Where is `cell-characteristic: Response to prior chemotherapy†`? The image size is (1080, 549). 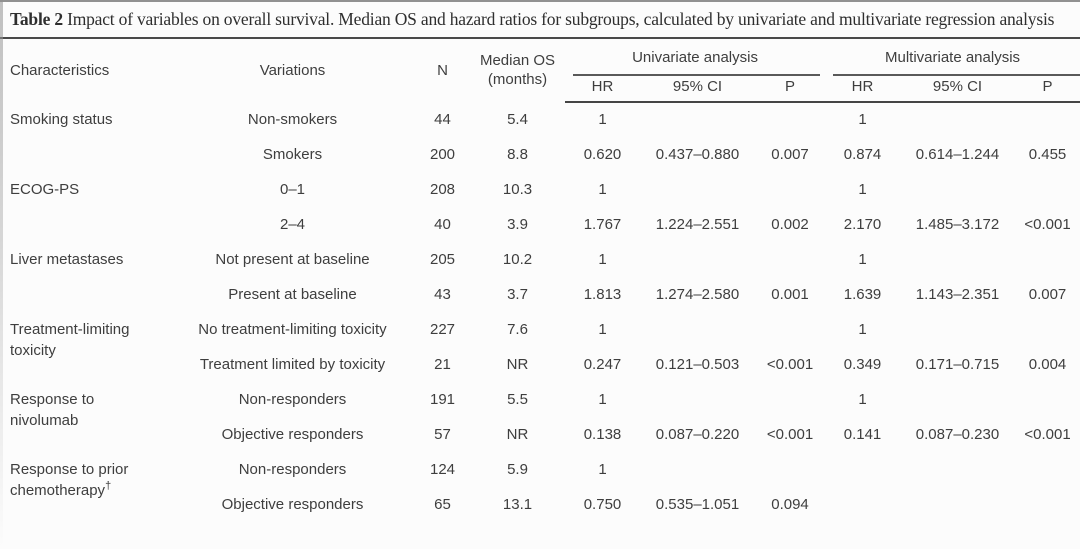
cell-characteristic: Response to prior chemotherapy† is located at coordinates (85, 487).